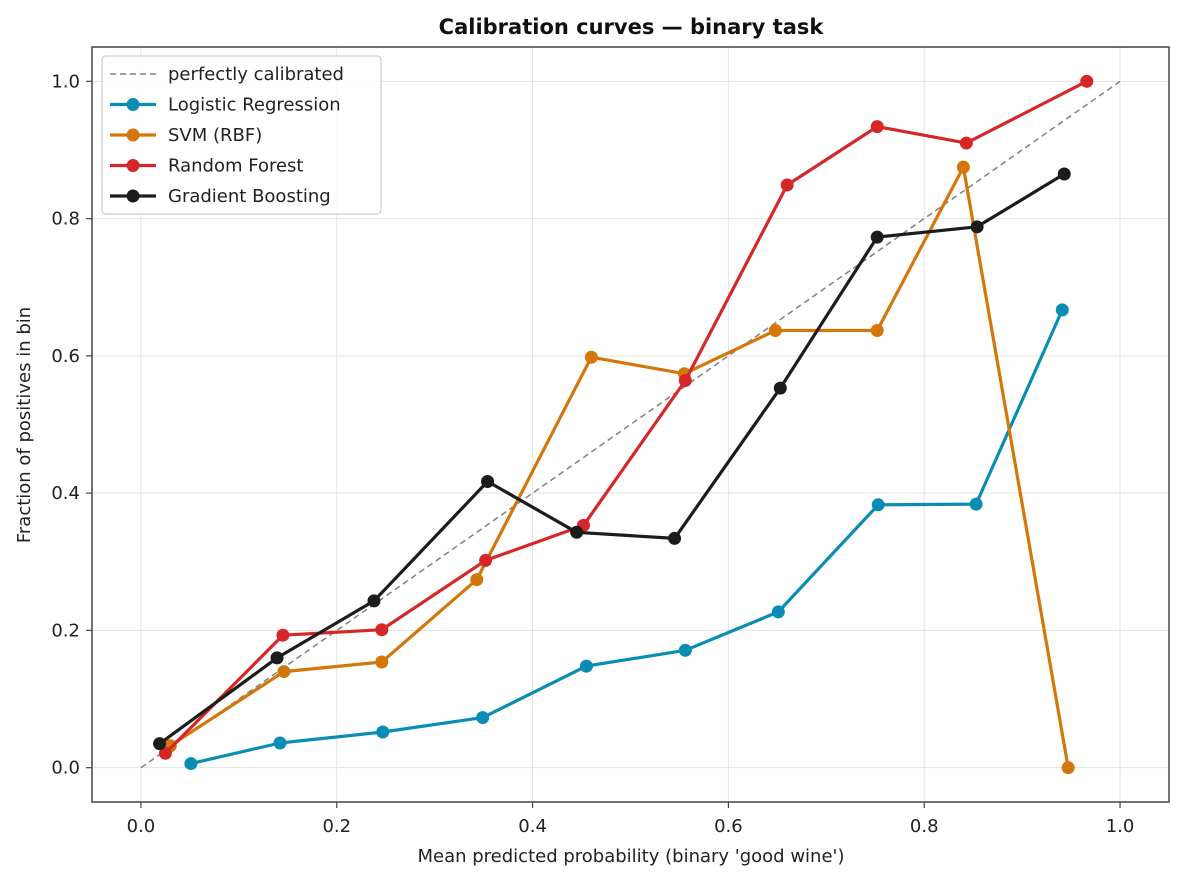 This screenshot has width=1184, height=881. What do you see at coordinates (254, 105) in the screenshot?
I see `legend-label: Logistic Regression` at bounding box center [254, 105].